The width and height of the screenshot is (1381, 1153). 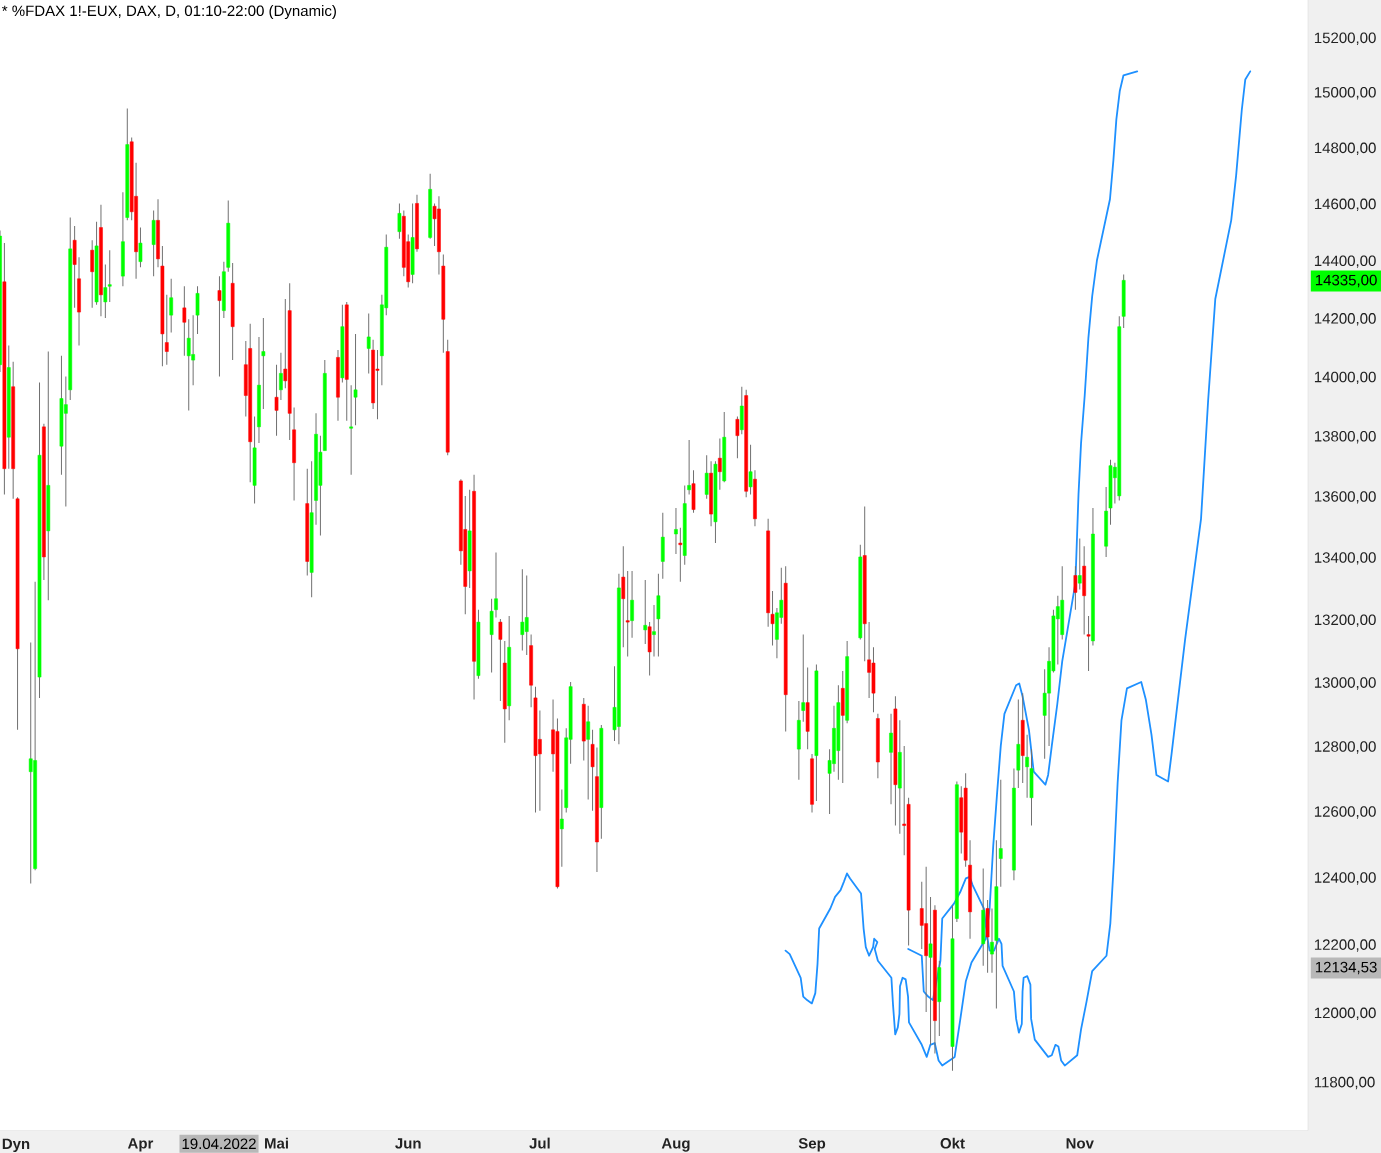 I want to click on y-tick-label: 12600,00, so click(x=1345, y=812).